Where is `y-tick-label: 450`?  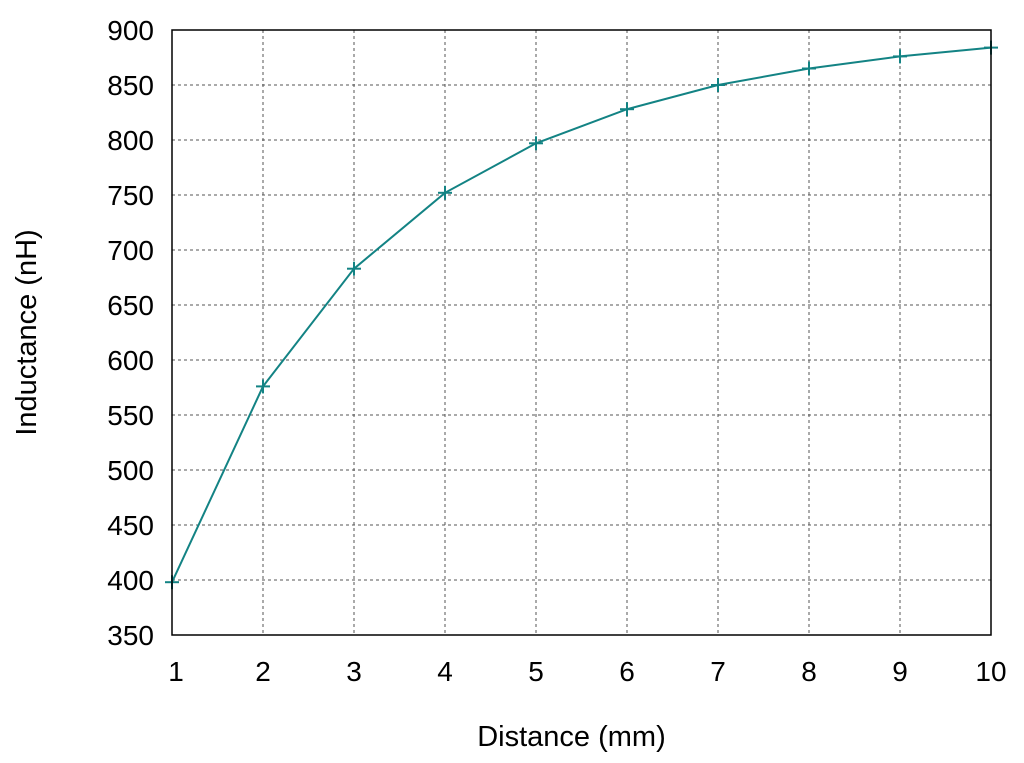 y-tick-label: 450 is located at coordinates (130, 525).